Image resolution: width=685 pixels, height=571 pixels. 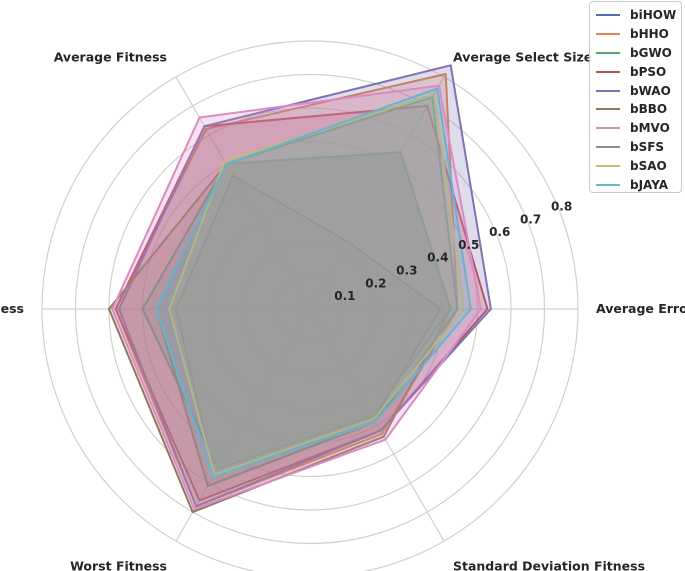 What do you see at coordinates (499, 232) in the screenshot?
I see `radial-tick-label: 0.6` at bounding box center [499, 232].